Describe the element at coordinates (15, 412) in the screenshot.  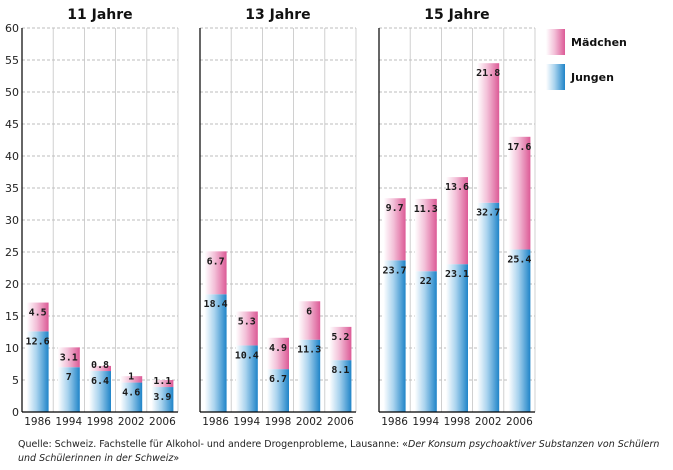
I see `y-tick-label-0: 0` at that location.